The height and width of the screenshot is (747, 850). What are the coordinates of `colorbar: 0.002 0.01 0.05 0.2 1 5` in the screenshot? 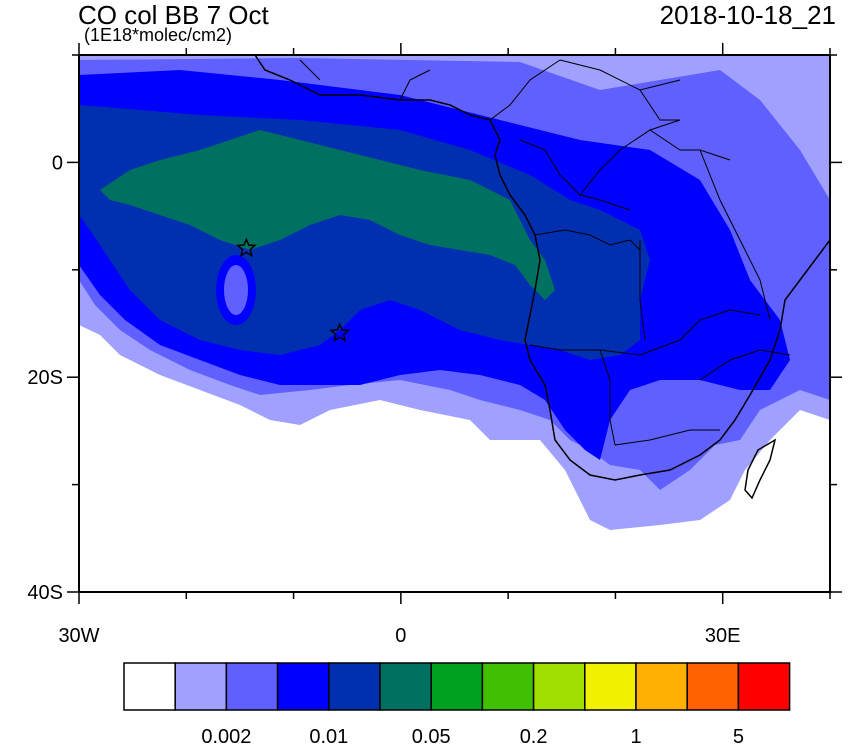 It's located at (457, 704).